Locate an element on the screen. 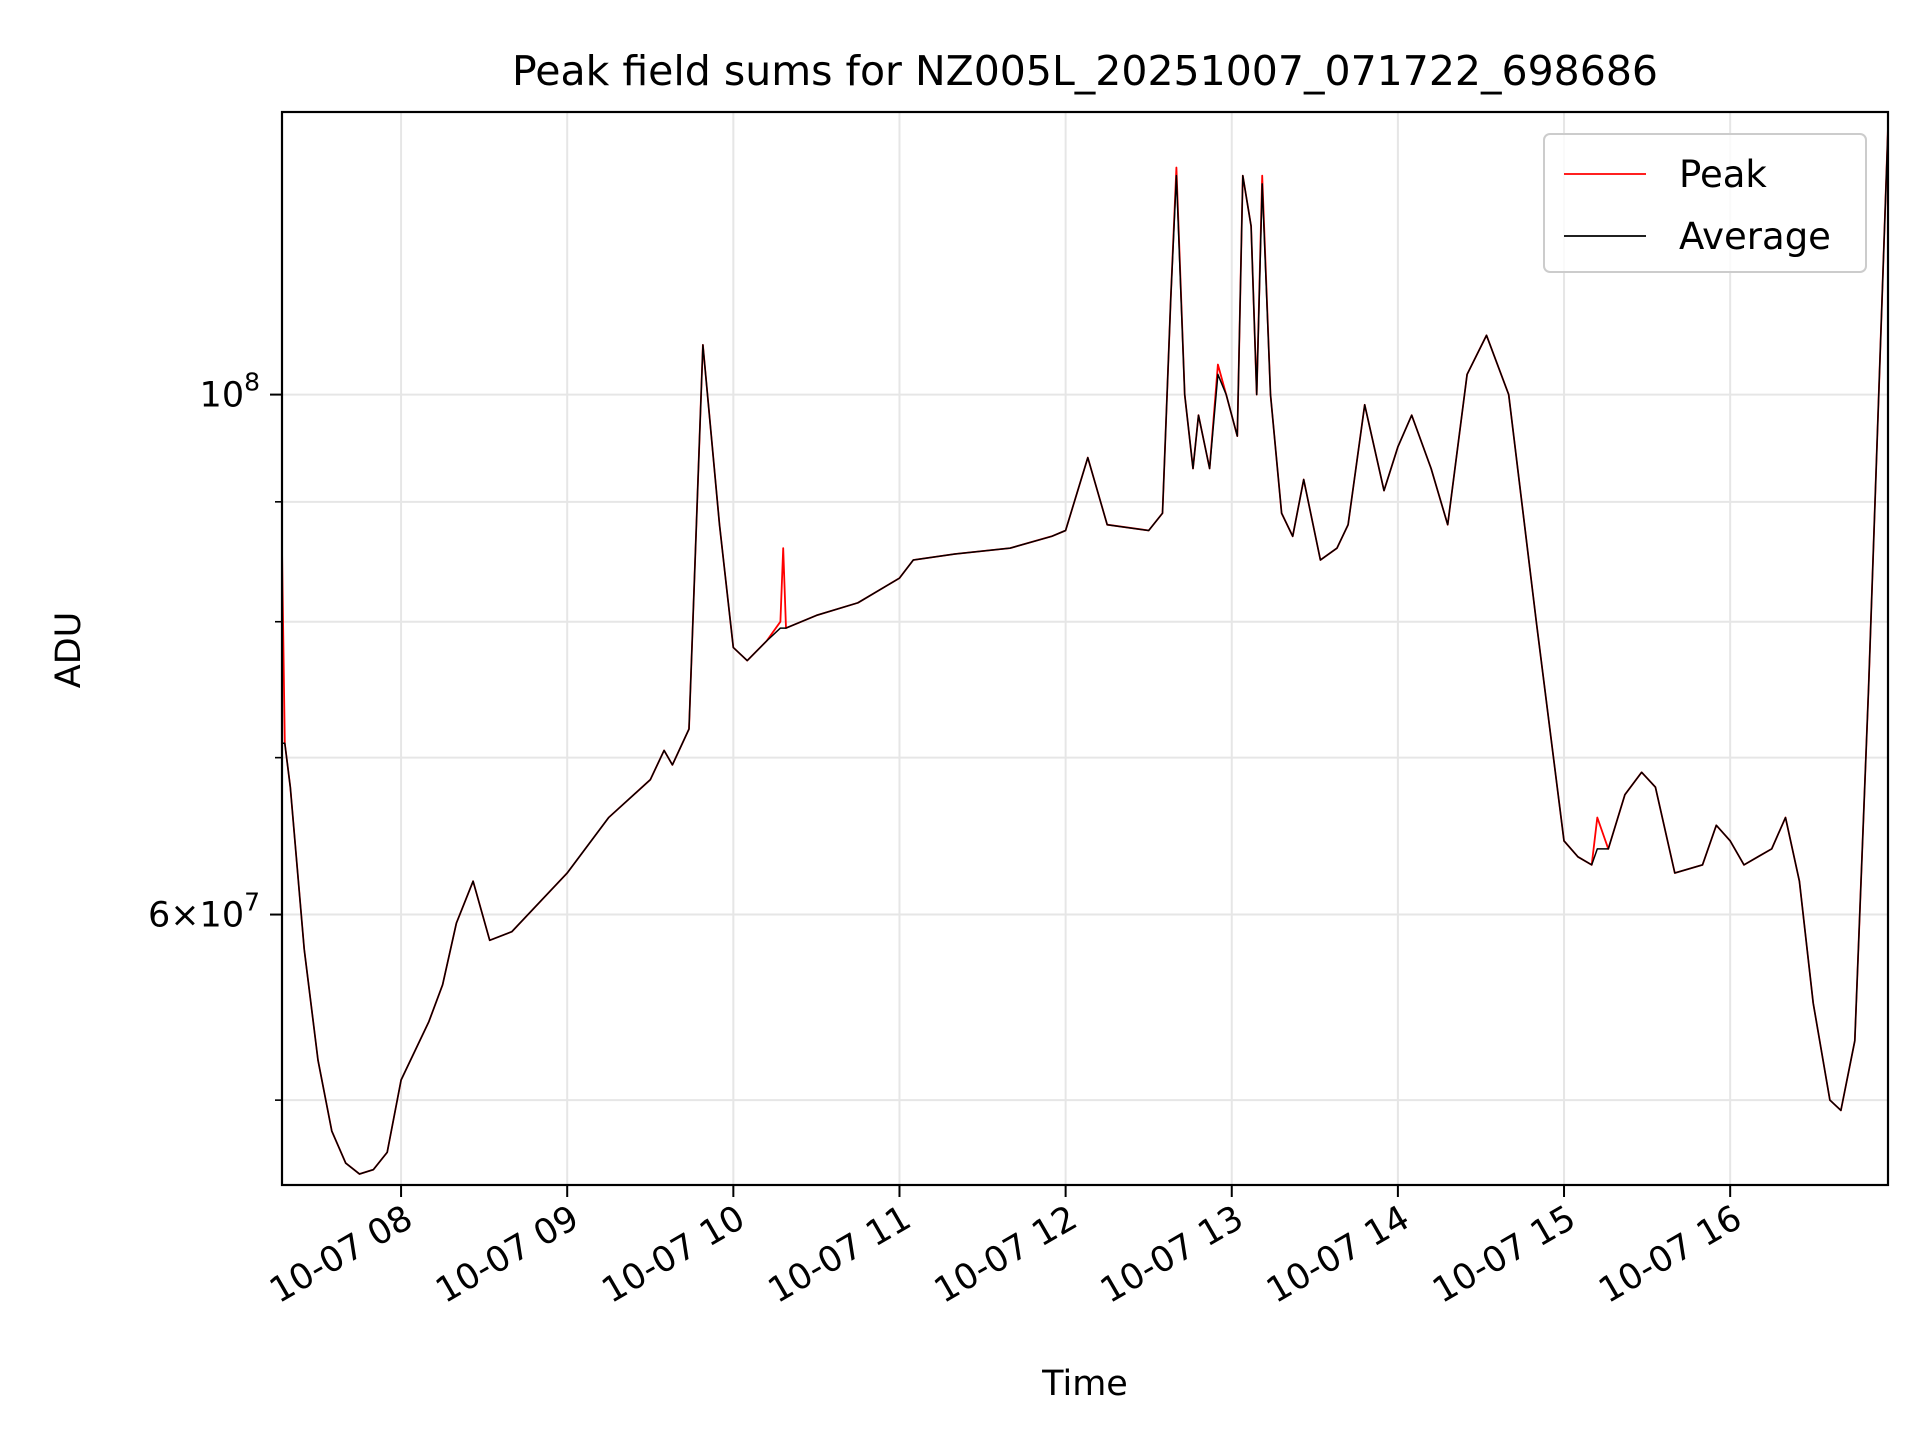 Image resolution: width=1920 pixels, height=1440 pixels. y-tick-label: 6×10⁷ is located at coordinates (204, 912).